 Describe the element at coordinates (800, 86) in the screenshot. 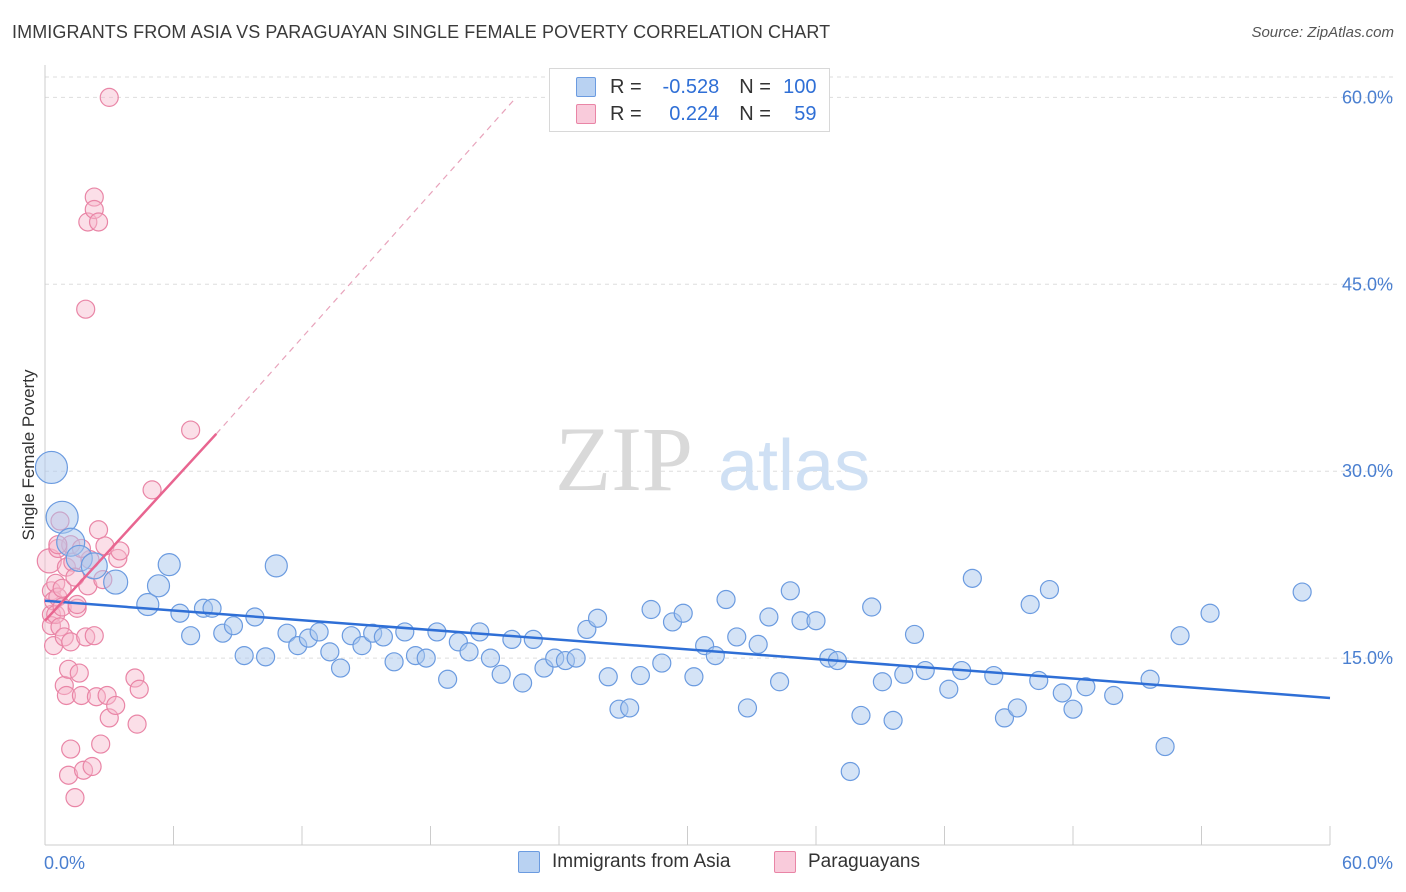

I see `n-value: 100` at that location.